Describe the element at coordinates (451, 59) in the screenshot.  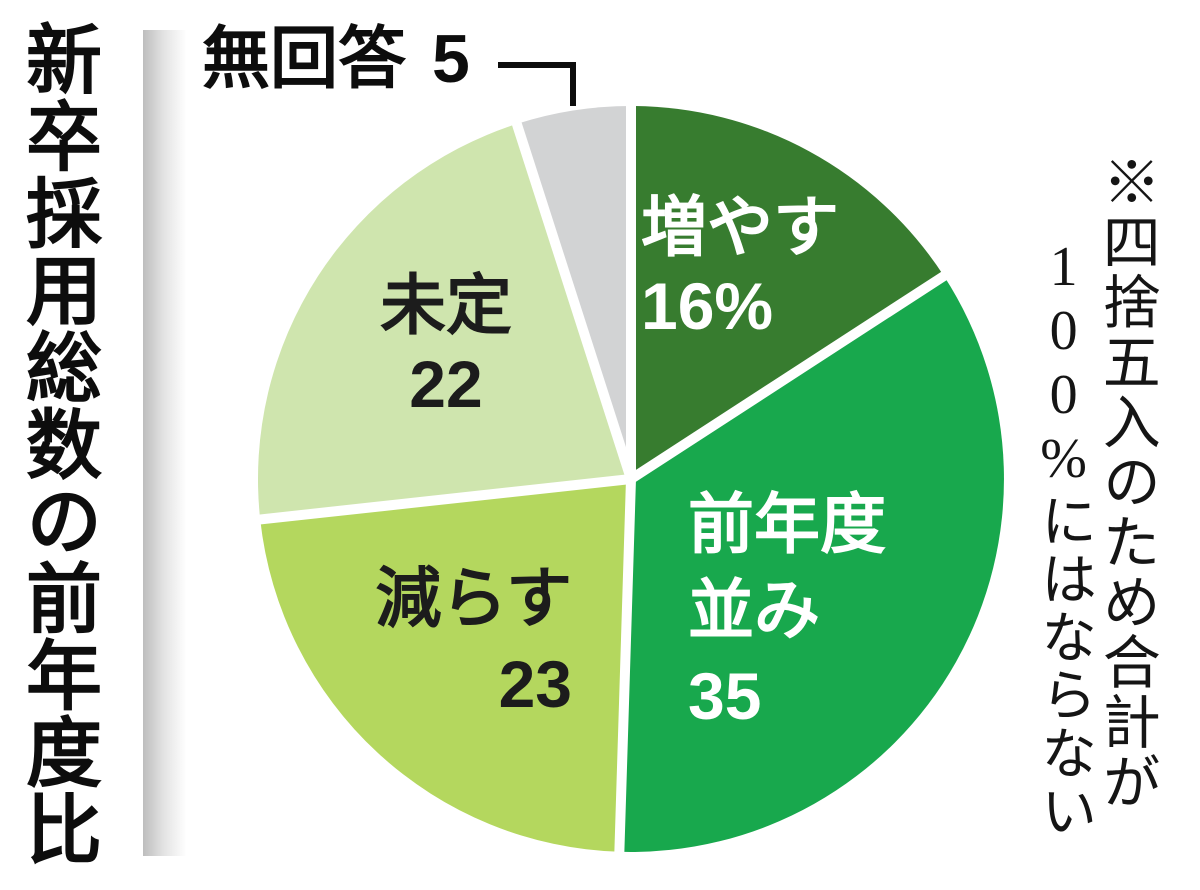
I see `callout-value: 5` at that location.